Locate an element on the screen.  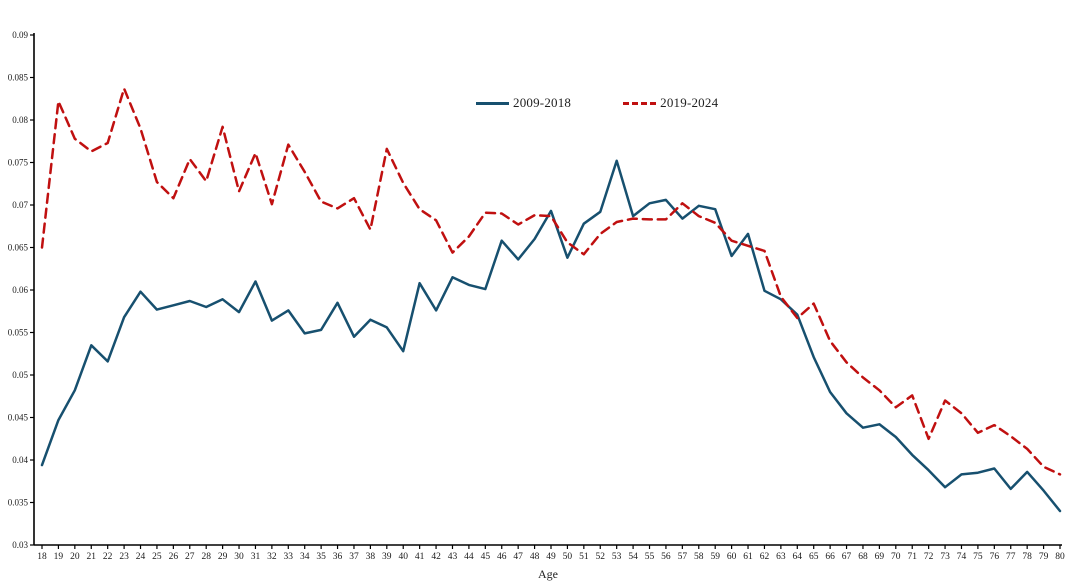
x-tick-label: 36 is located at coordinates (338, 557).